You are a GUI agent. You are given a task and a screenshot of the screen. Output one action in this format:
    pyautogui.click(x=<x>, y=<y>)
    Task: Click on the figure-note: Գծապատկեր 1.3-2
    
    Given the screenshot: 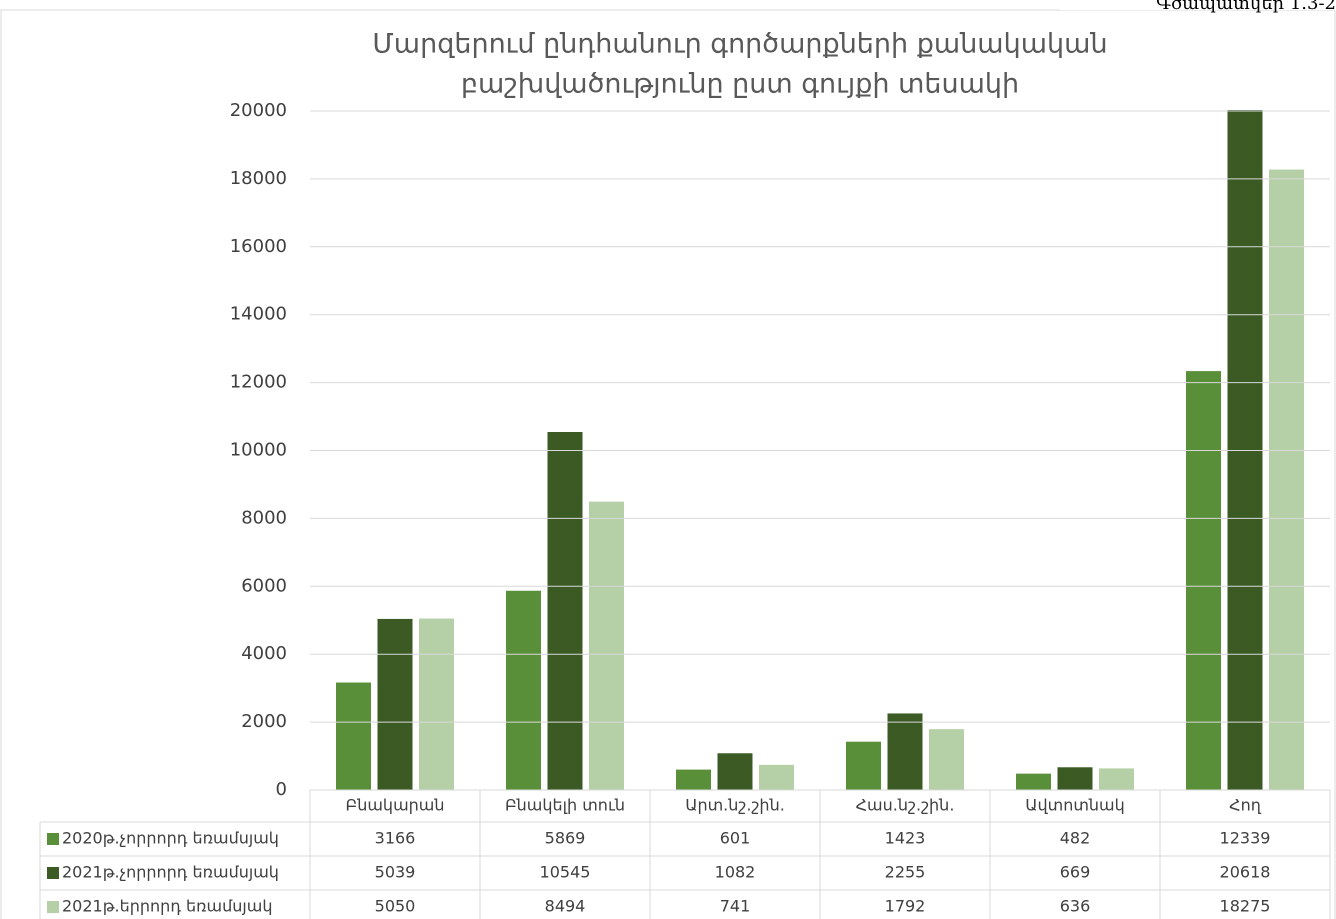 What is the action you would take?
    pyautogui.click(x=1246, y=7)
    